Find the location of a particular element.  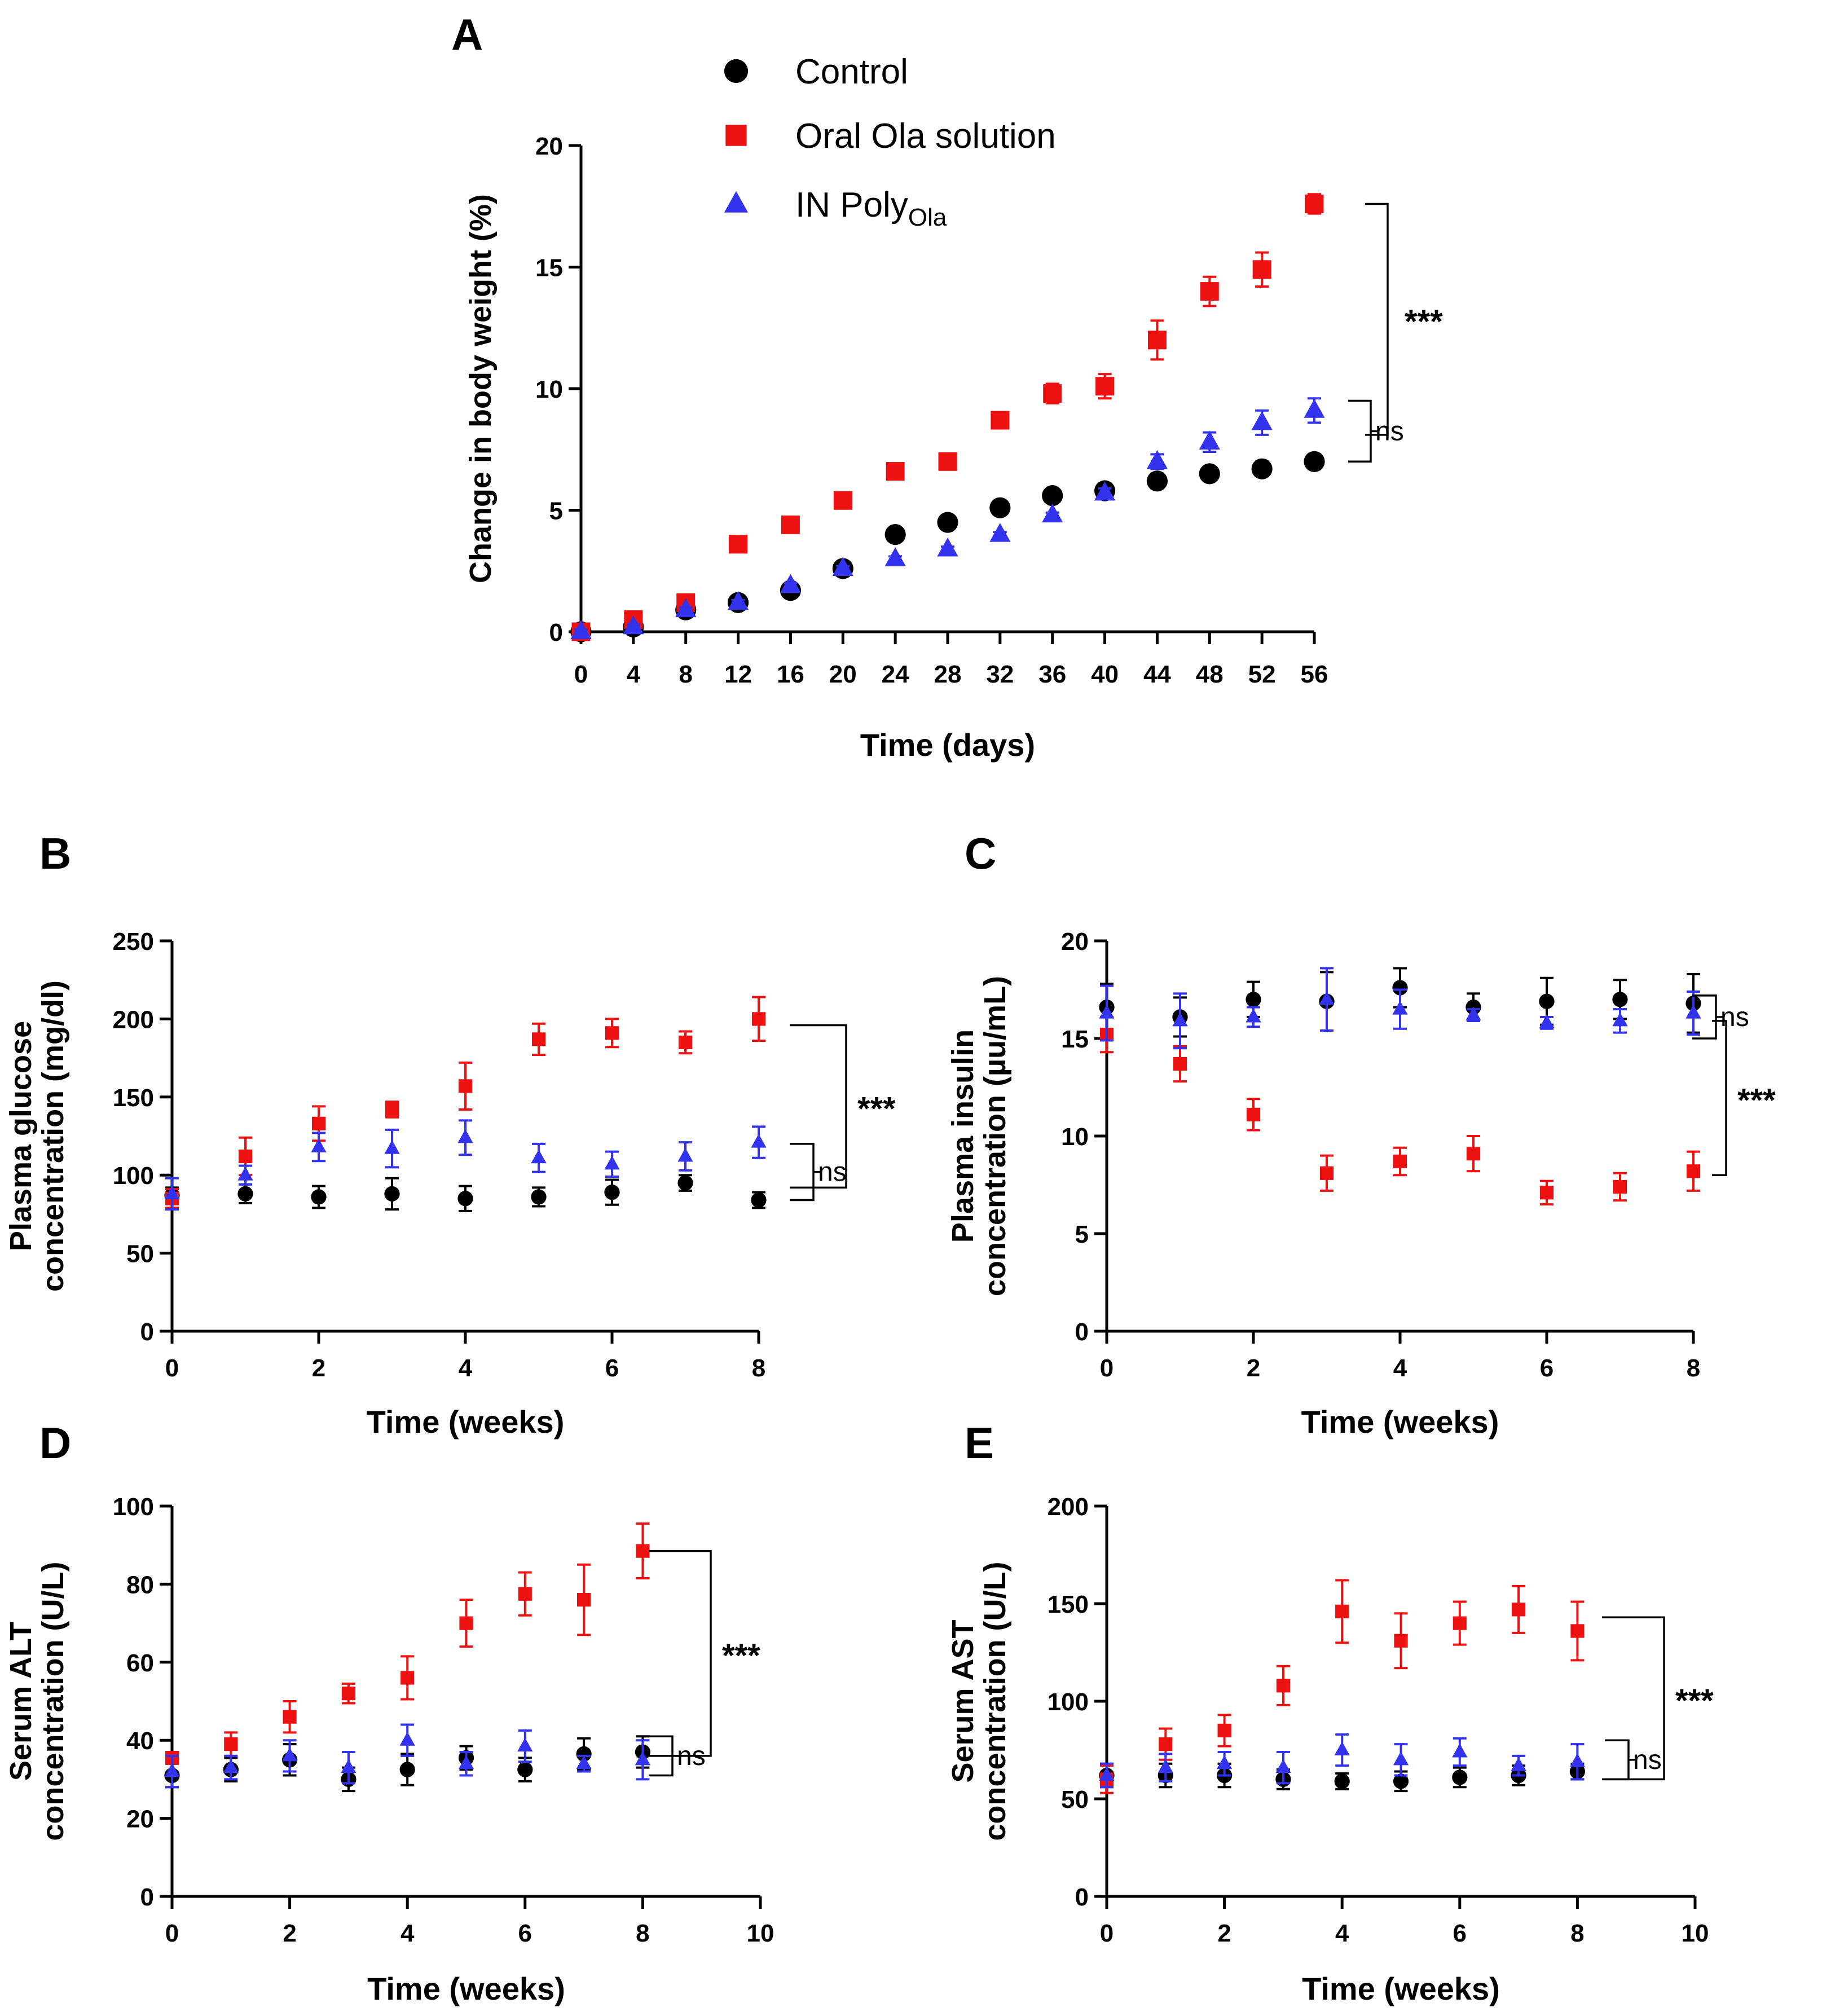

panel-label: A is located at coordinates (467, 34).